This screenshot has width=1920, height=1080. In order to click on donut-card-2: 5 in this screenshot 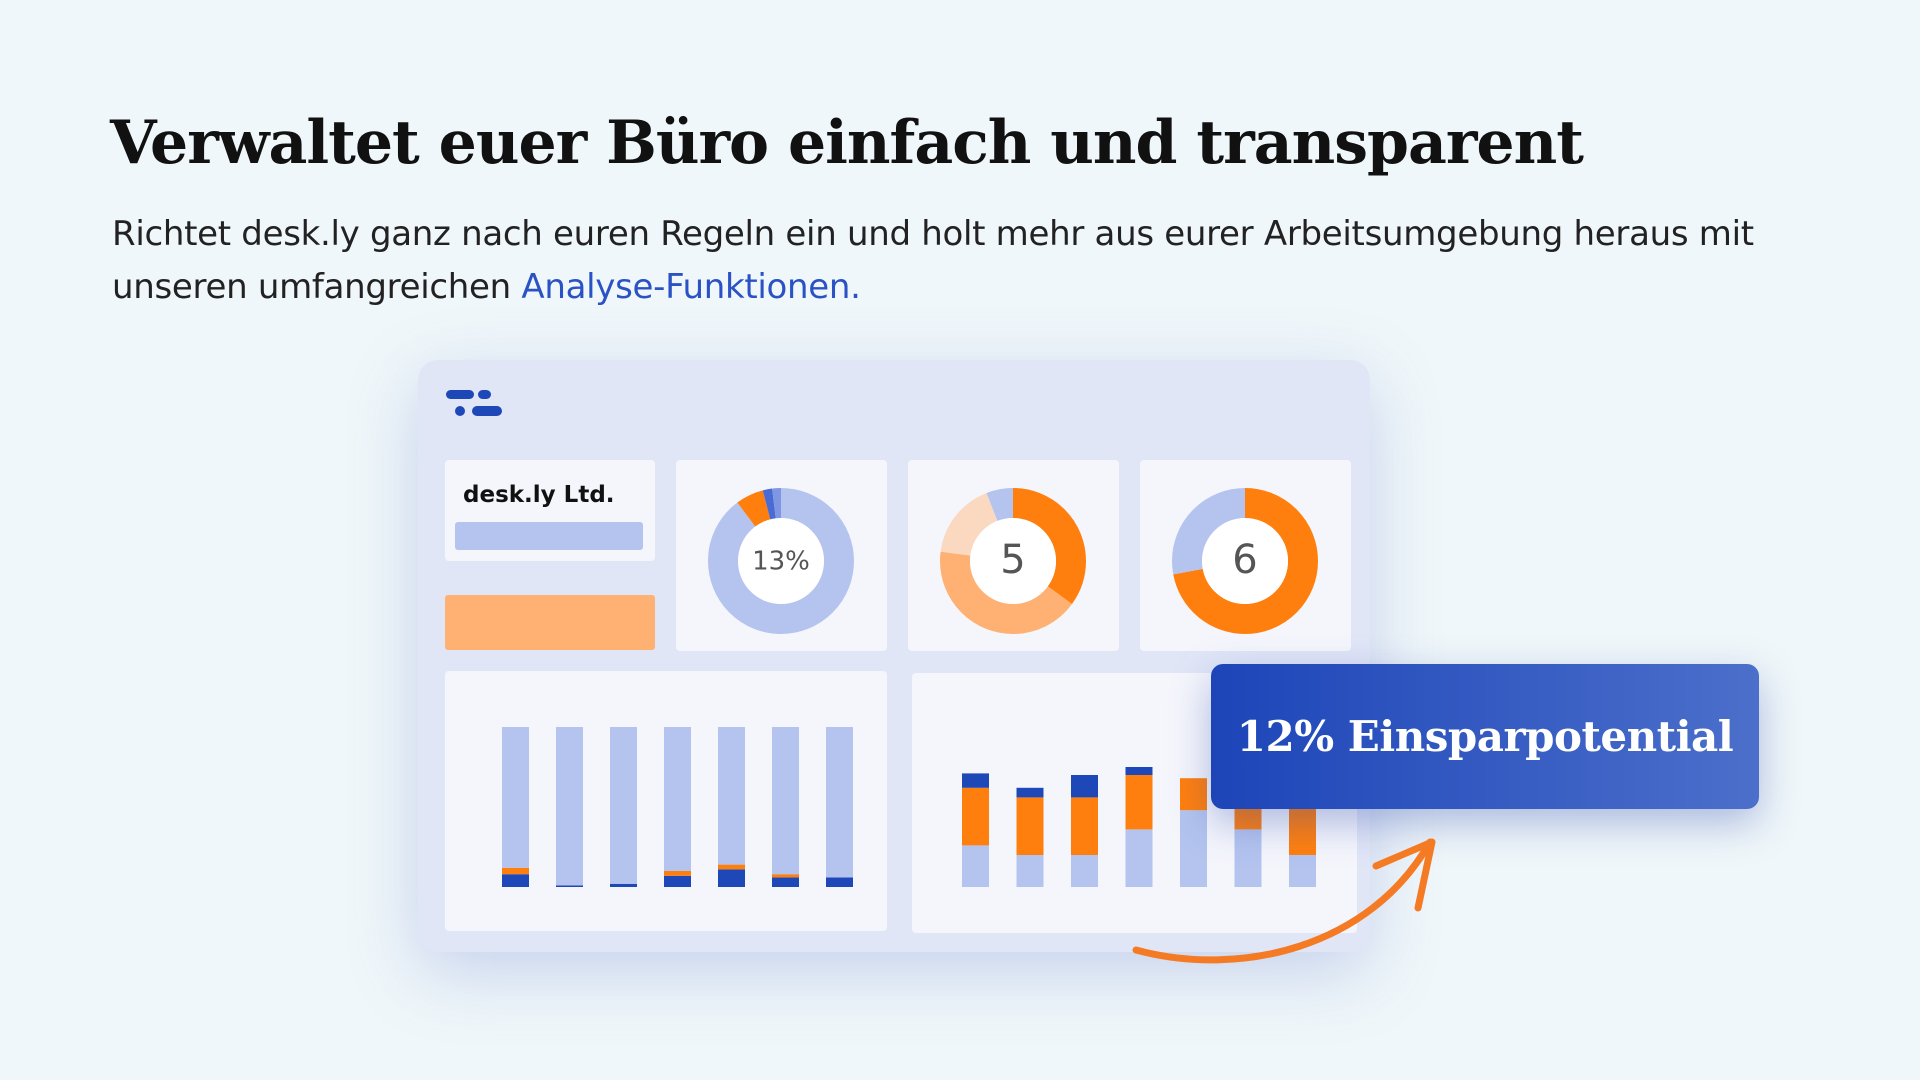, I will do `click(1013, 555)`.